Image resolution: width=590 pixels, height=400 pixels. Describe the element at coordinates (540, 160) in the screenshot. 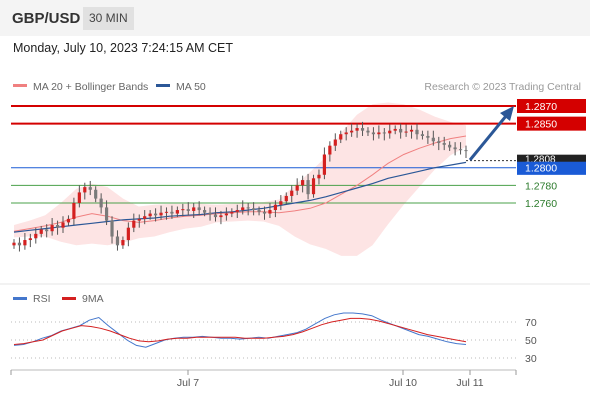

I see `last-price-label: 1.2808` at that location.